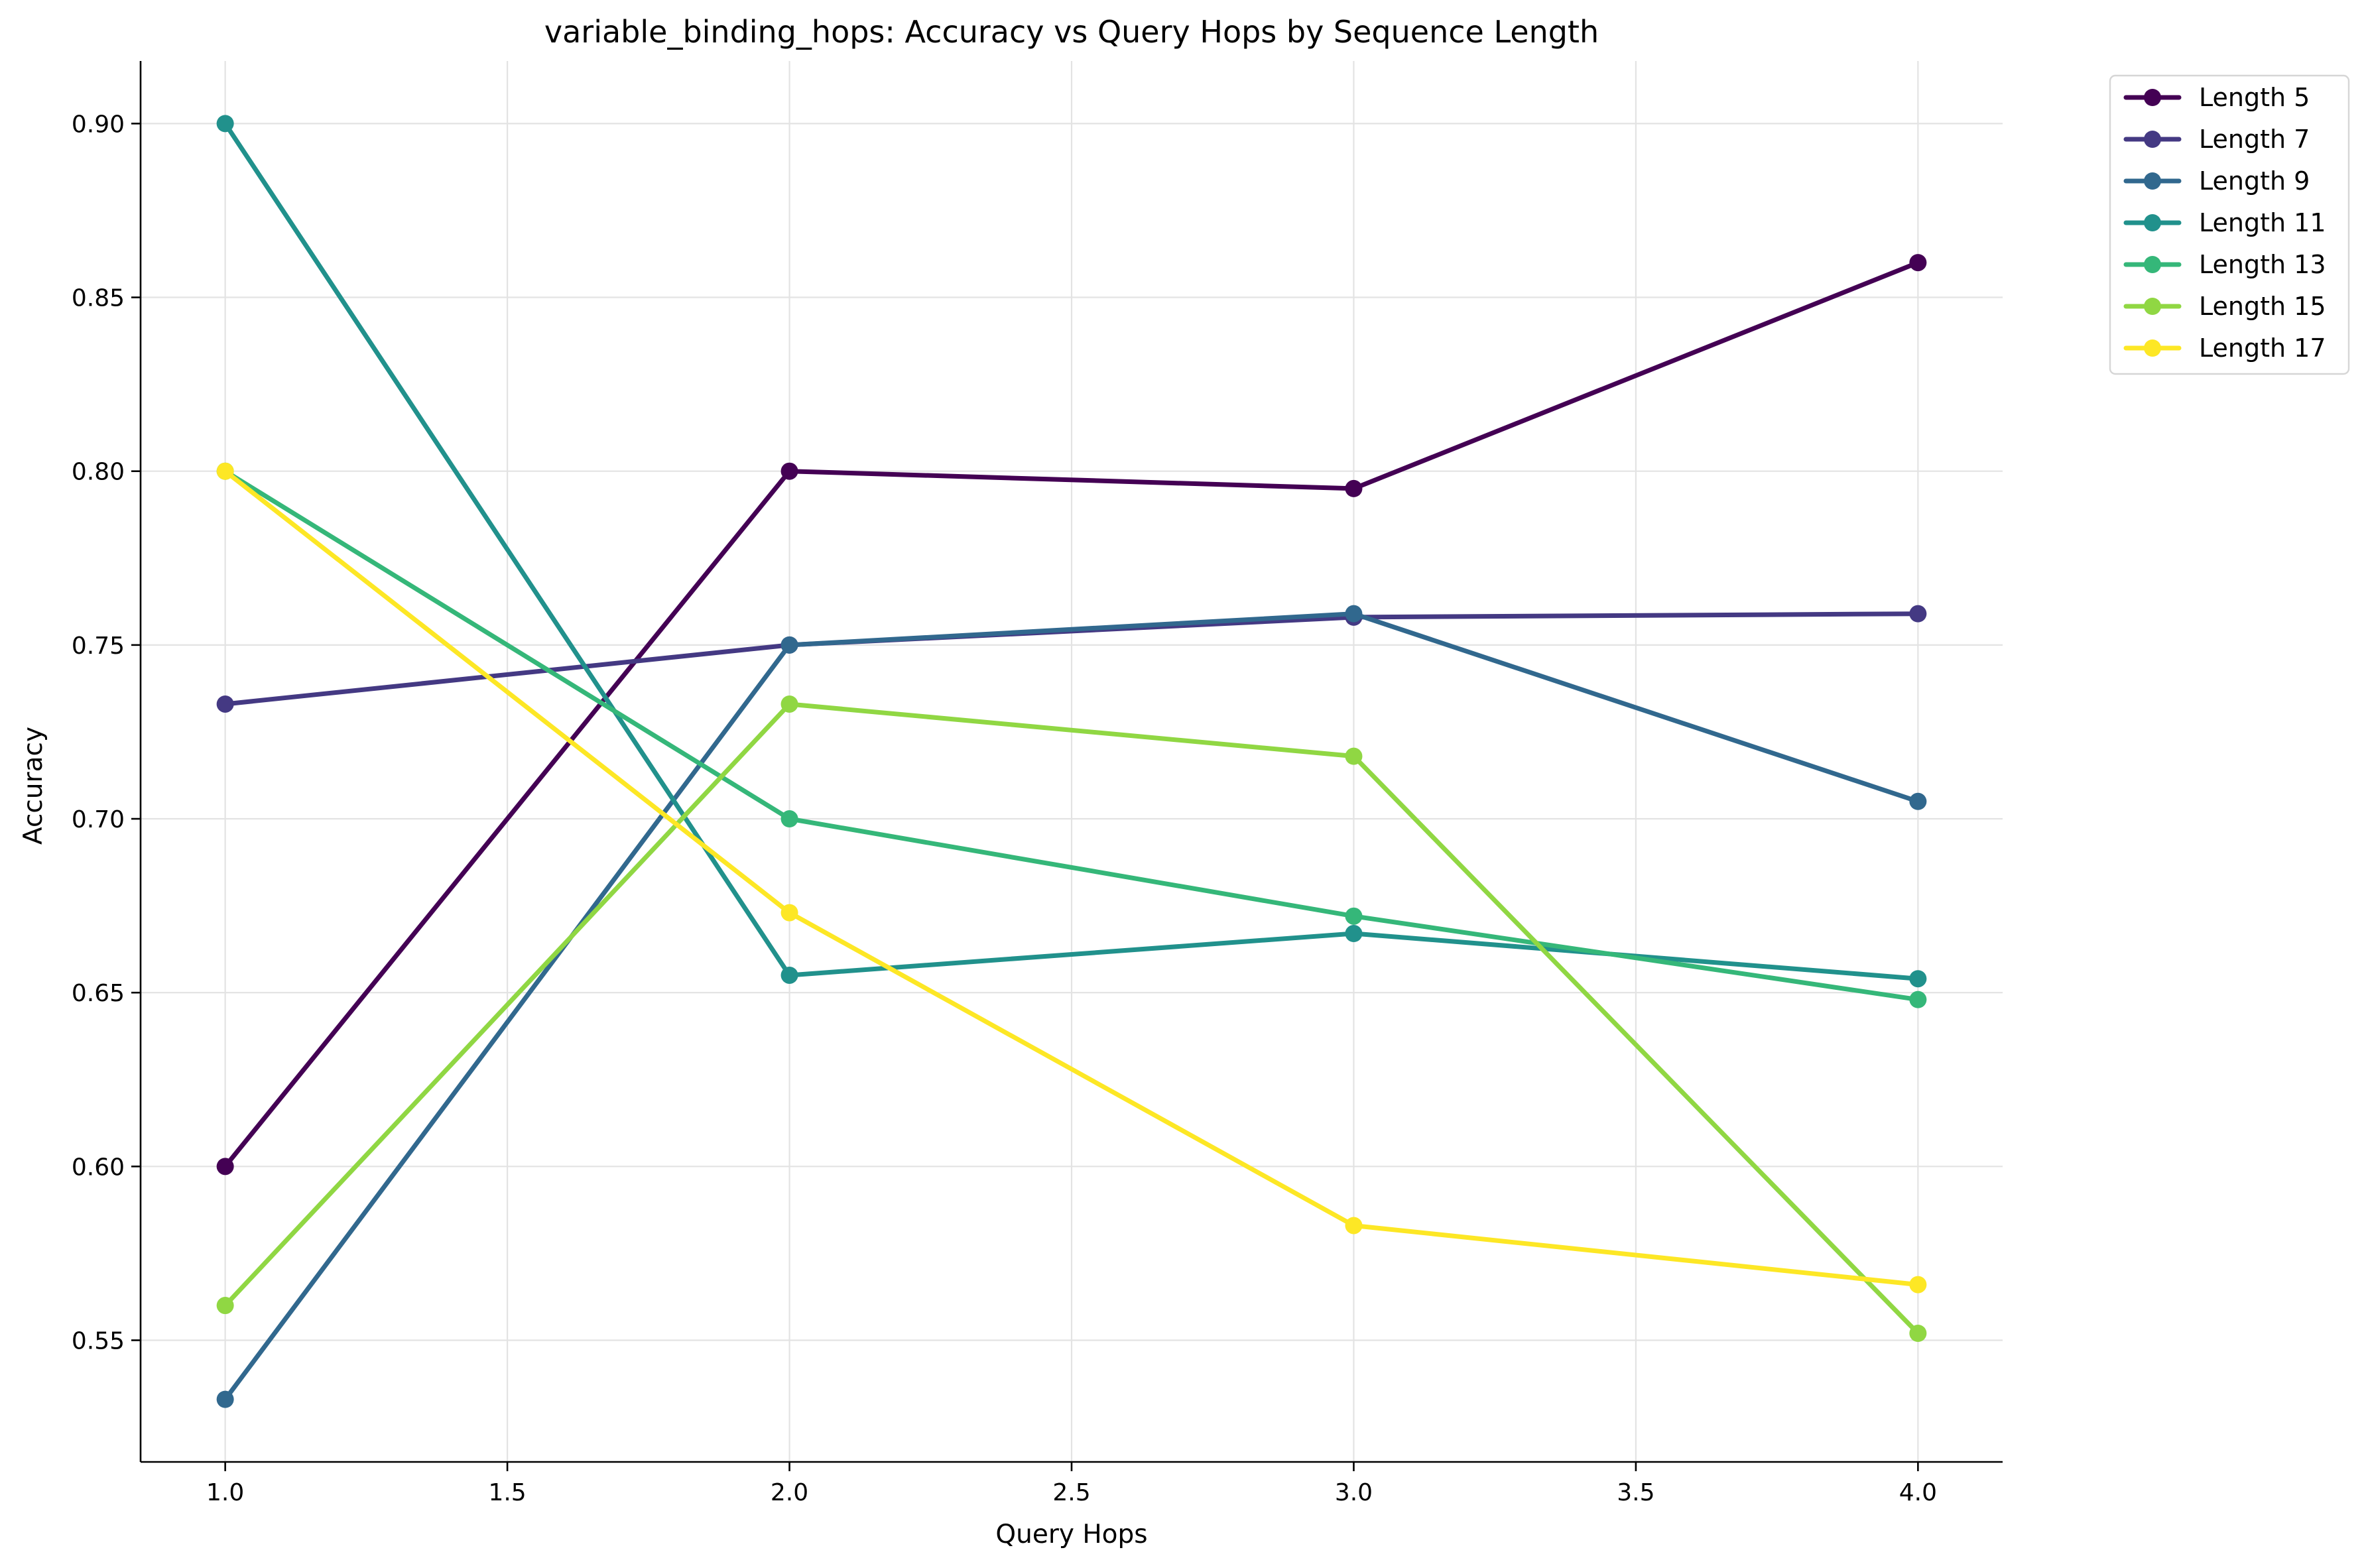  I want to click on y-tick-label: 0.85, so click(99, 298).